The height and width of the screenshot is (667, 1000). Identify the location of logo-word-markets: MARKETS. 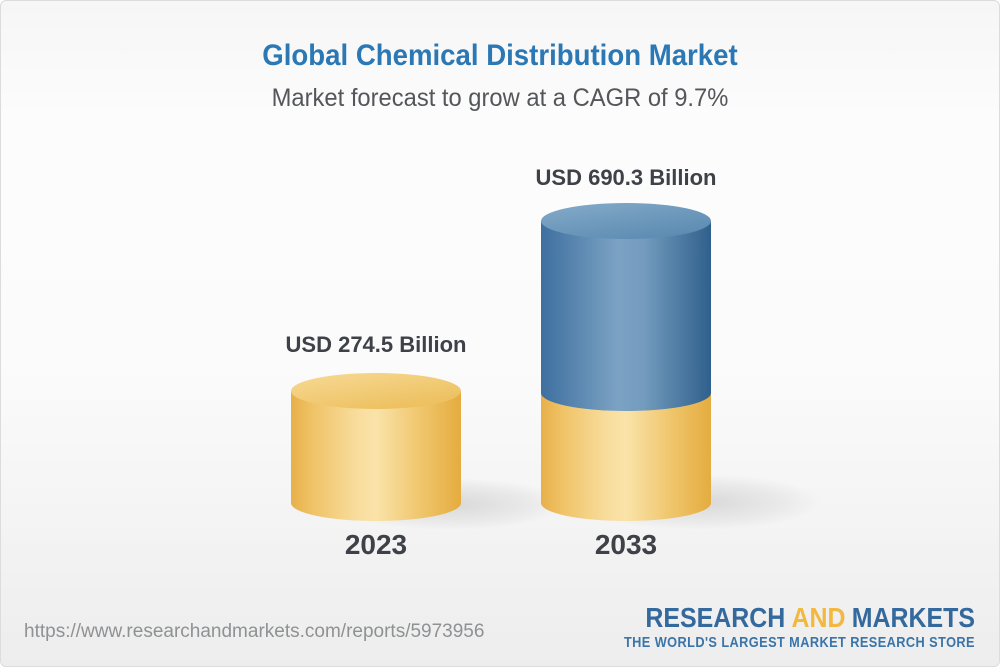
(913, 617).